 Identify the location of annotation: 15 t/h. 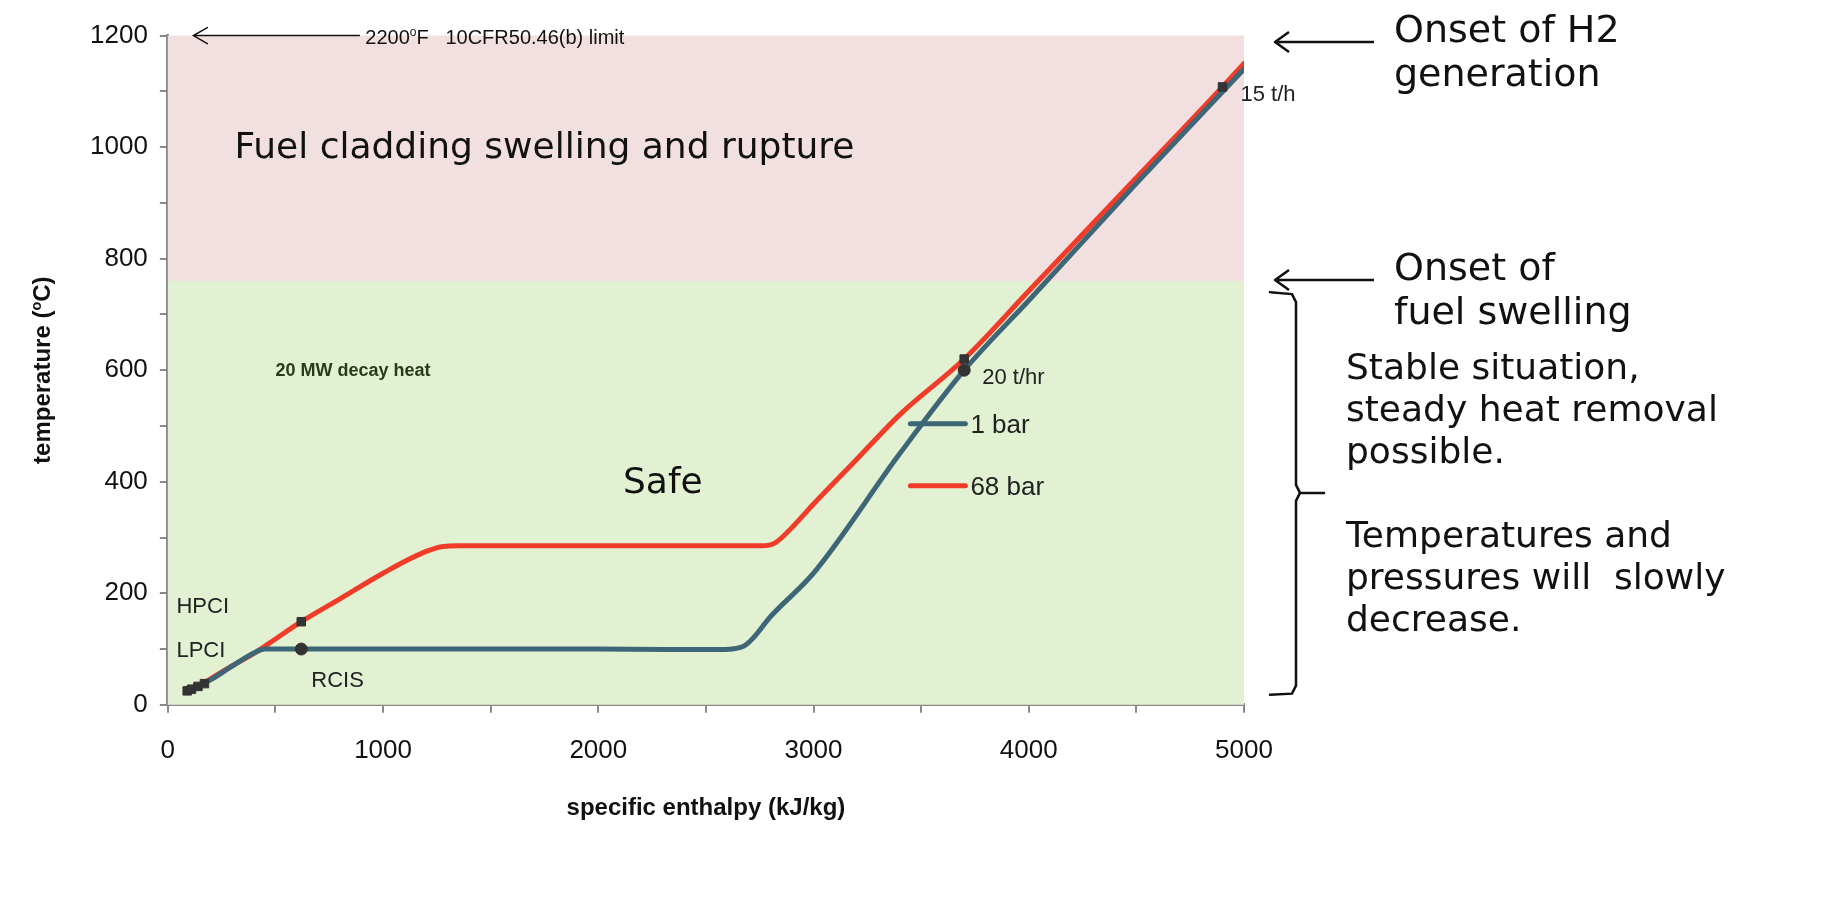
(1268, 93).